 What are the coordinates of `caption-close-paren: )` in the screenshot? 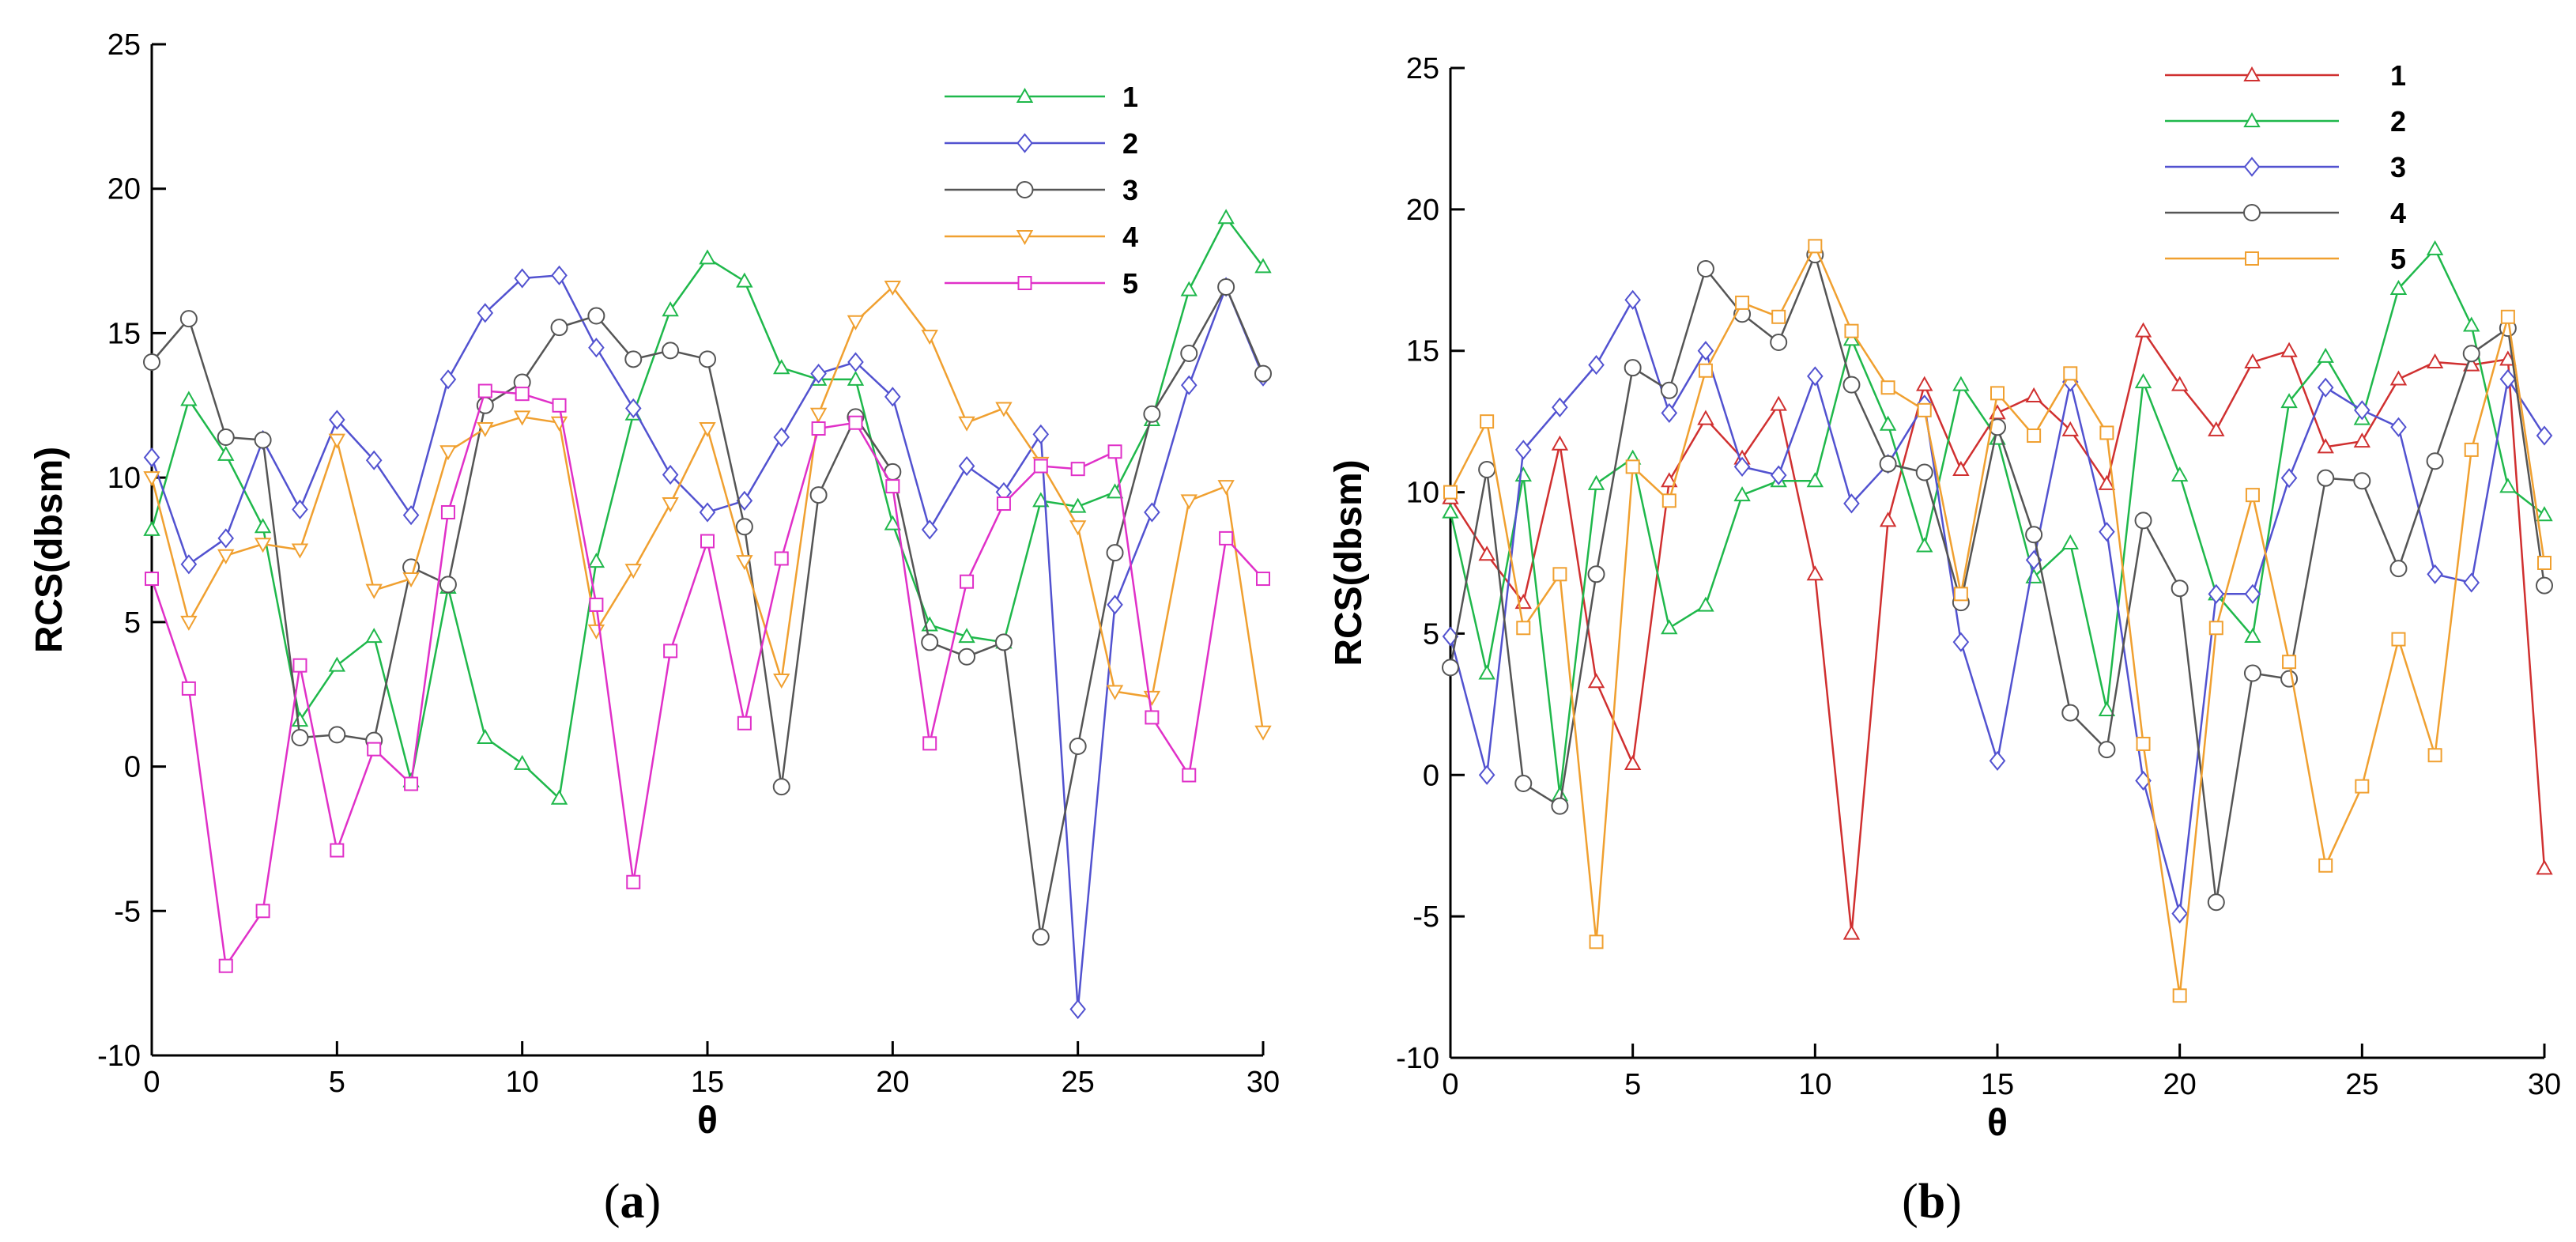 It's located at (1954, 1202).